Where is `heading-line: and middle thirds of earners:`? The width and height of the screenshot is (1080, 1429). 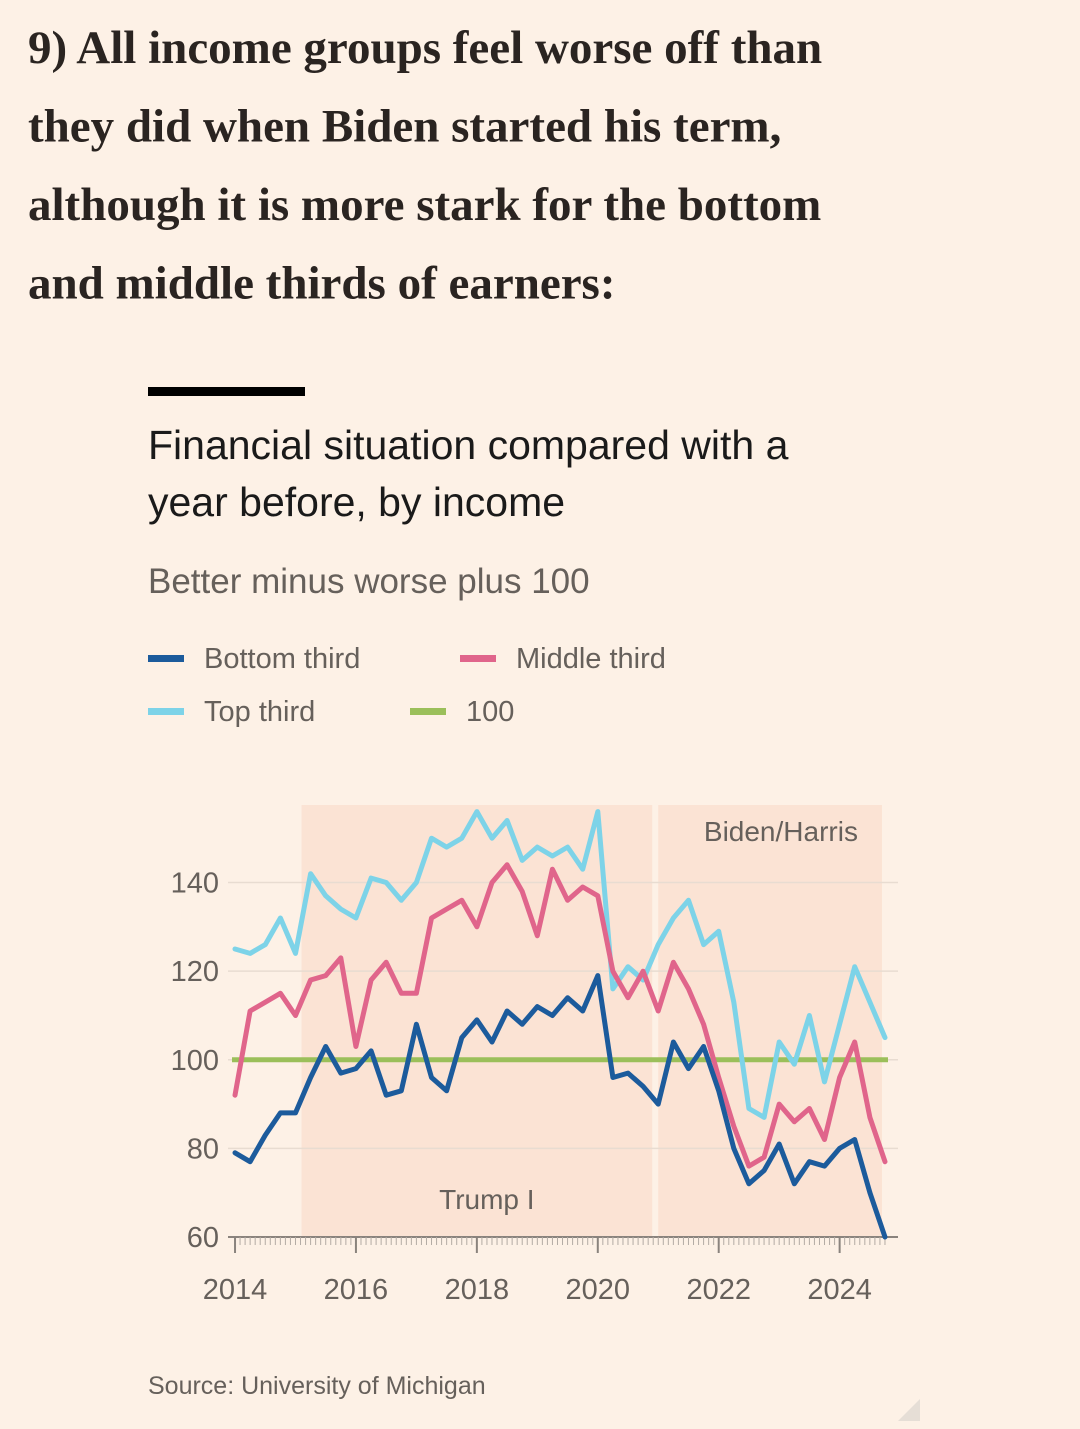 heading-line: and middle thirds of earners: is located at coordinates (322, 284).